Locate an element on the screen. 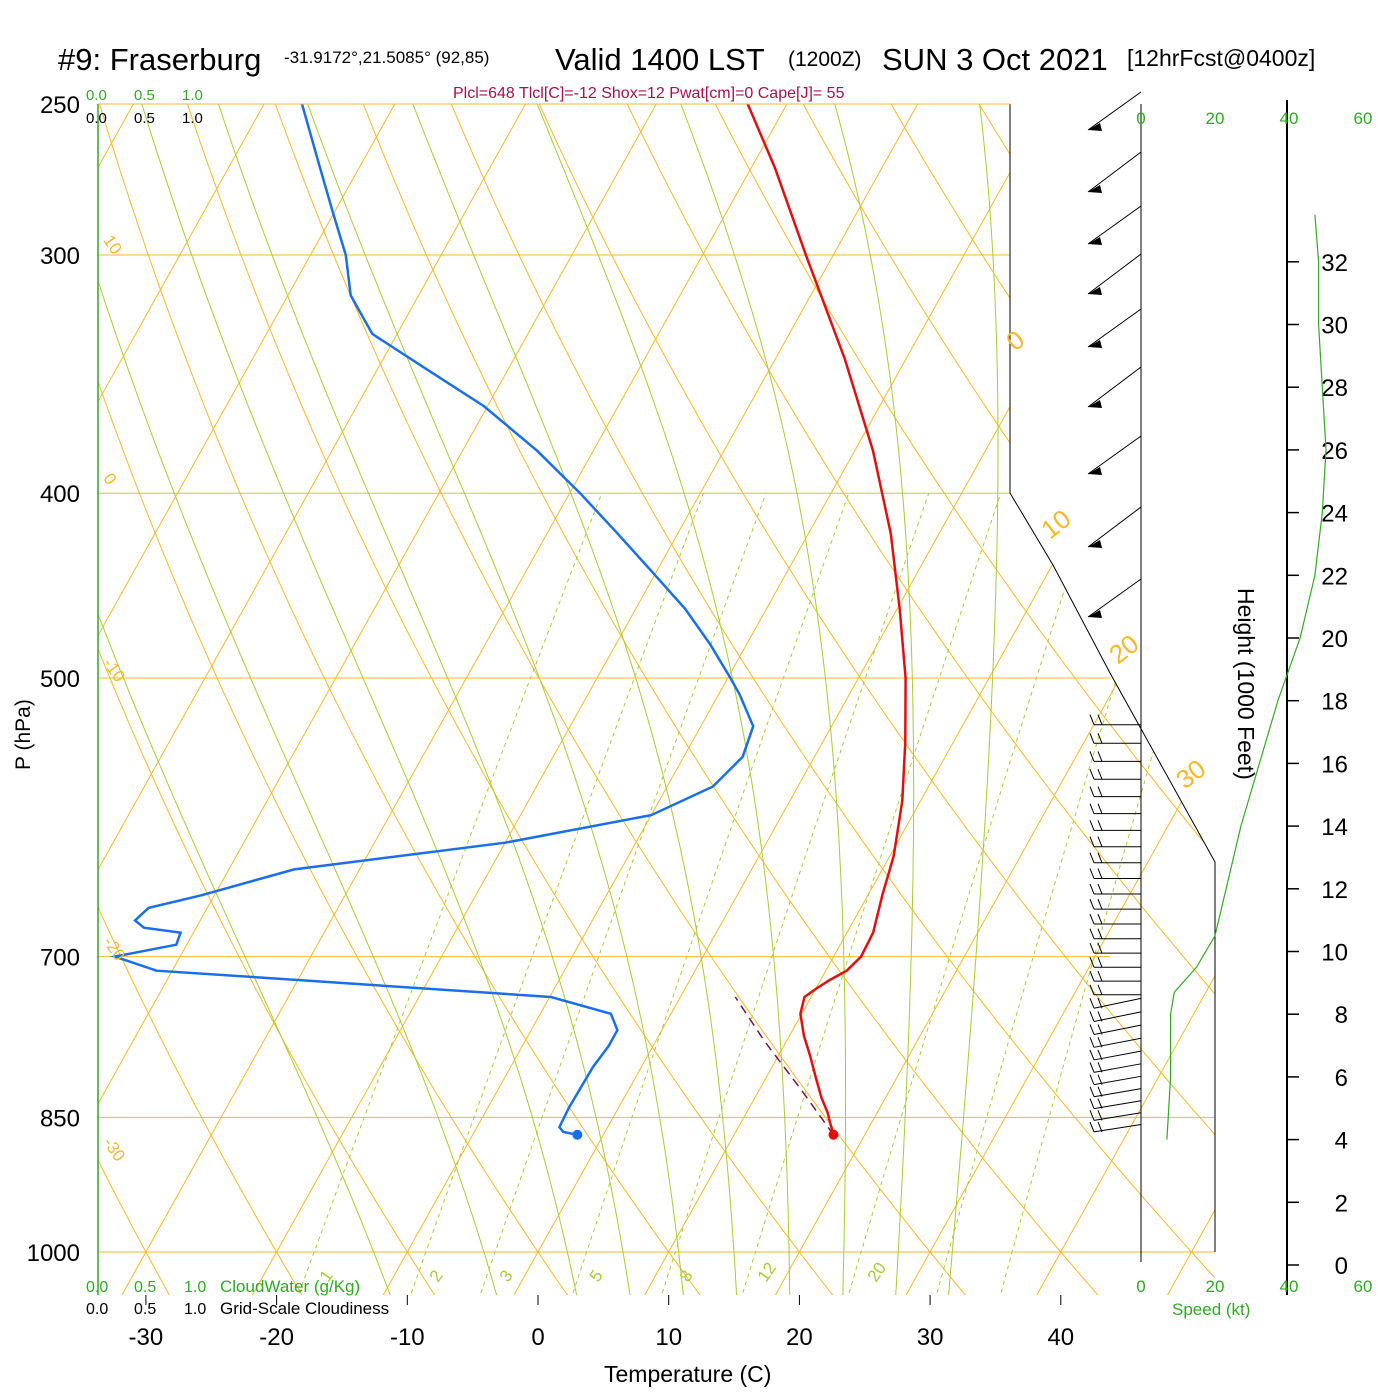 The width and height of the screenshot is (1400, 1400). height-tick-label: 0 is located at coordinates (1341, 1266).